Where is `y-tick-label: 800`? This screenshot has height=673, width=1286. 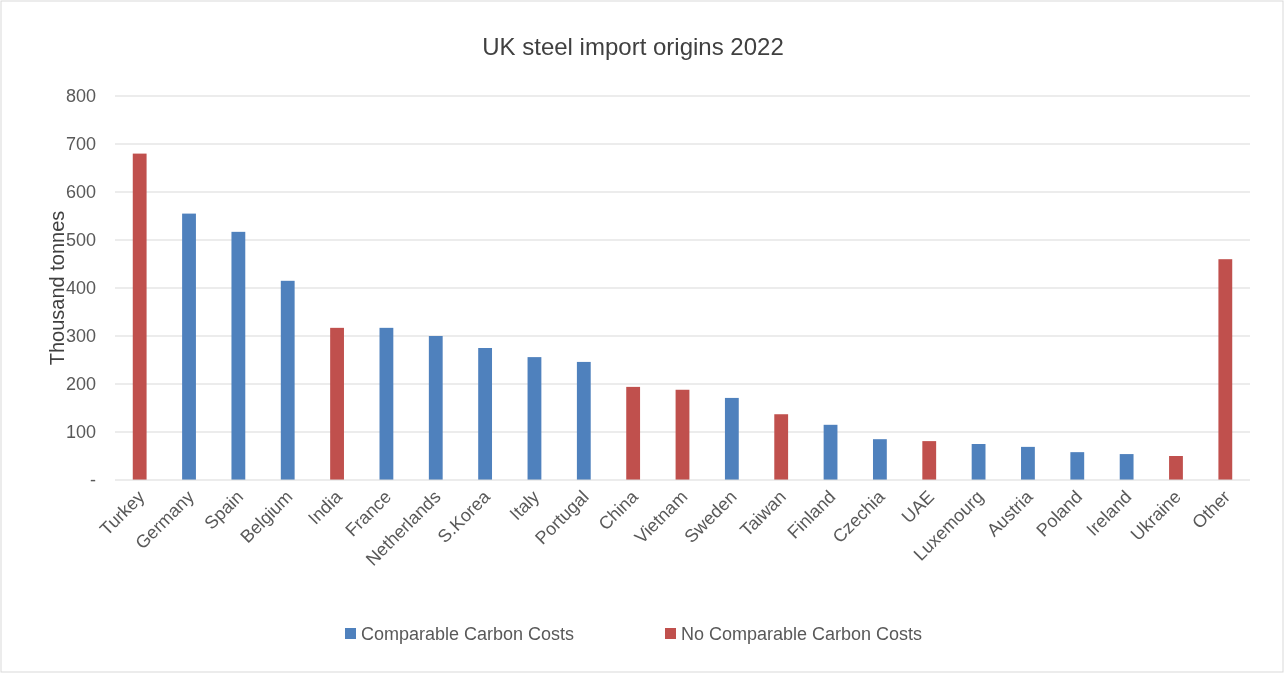
y-tick-label: 800 is located at coordinates (80, 96).